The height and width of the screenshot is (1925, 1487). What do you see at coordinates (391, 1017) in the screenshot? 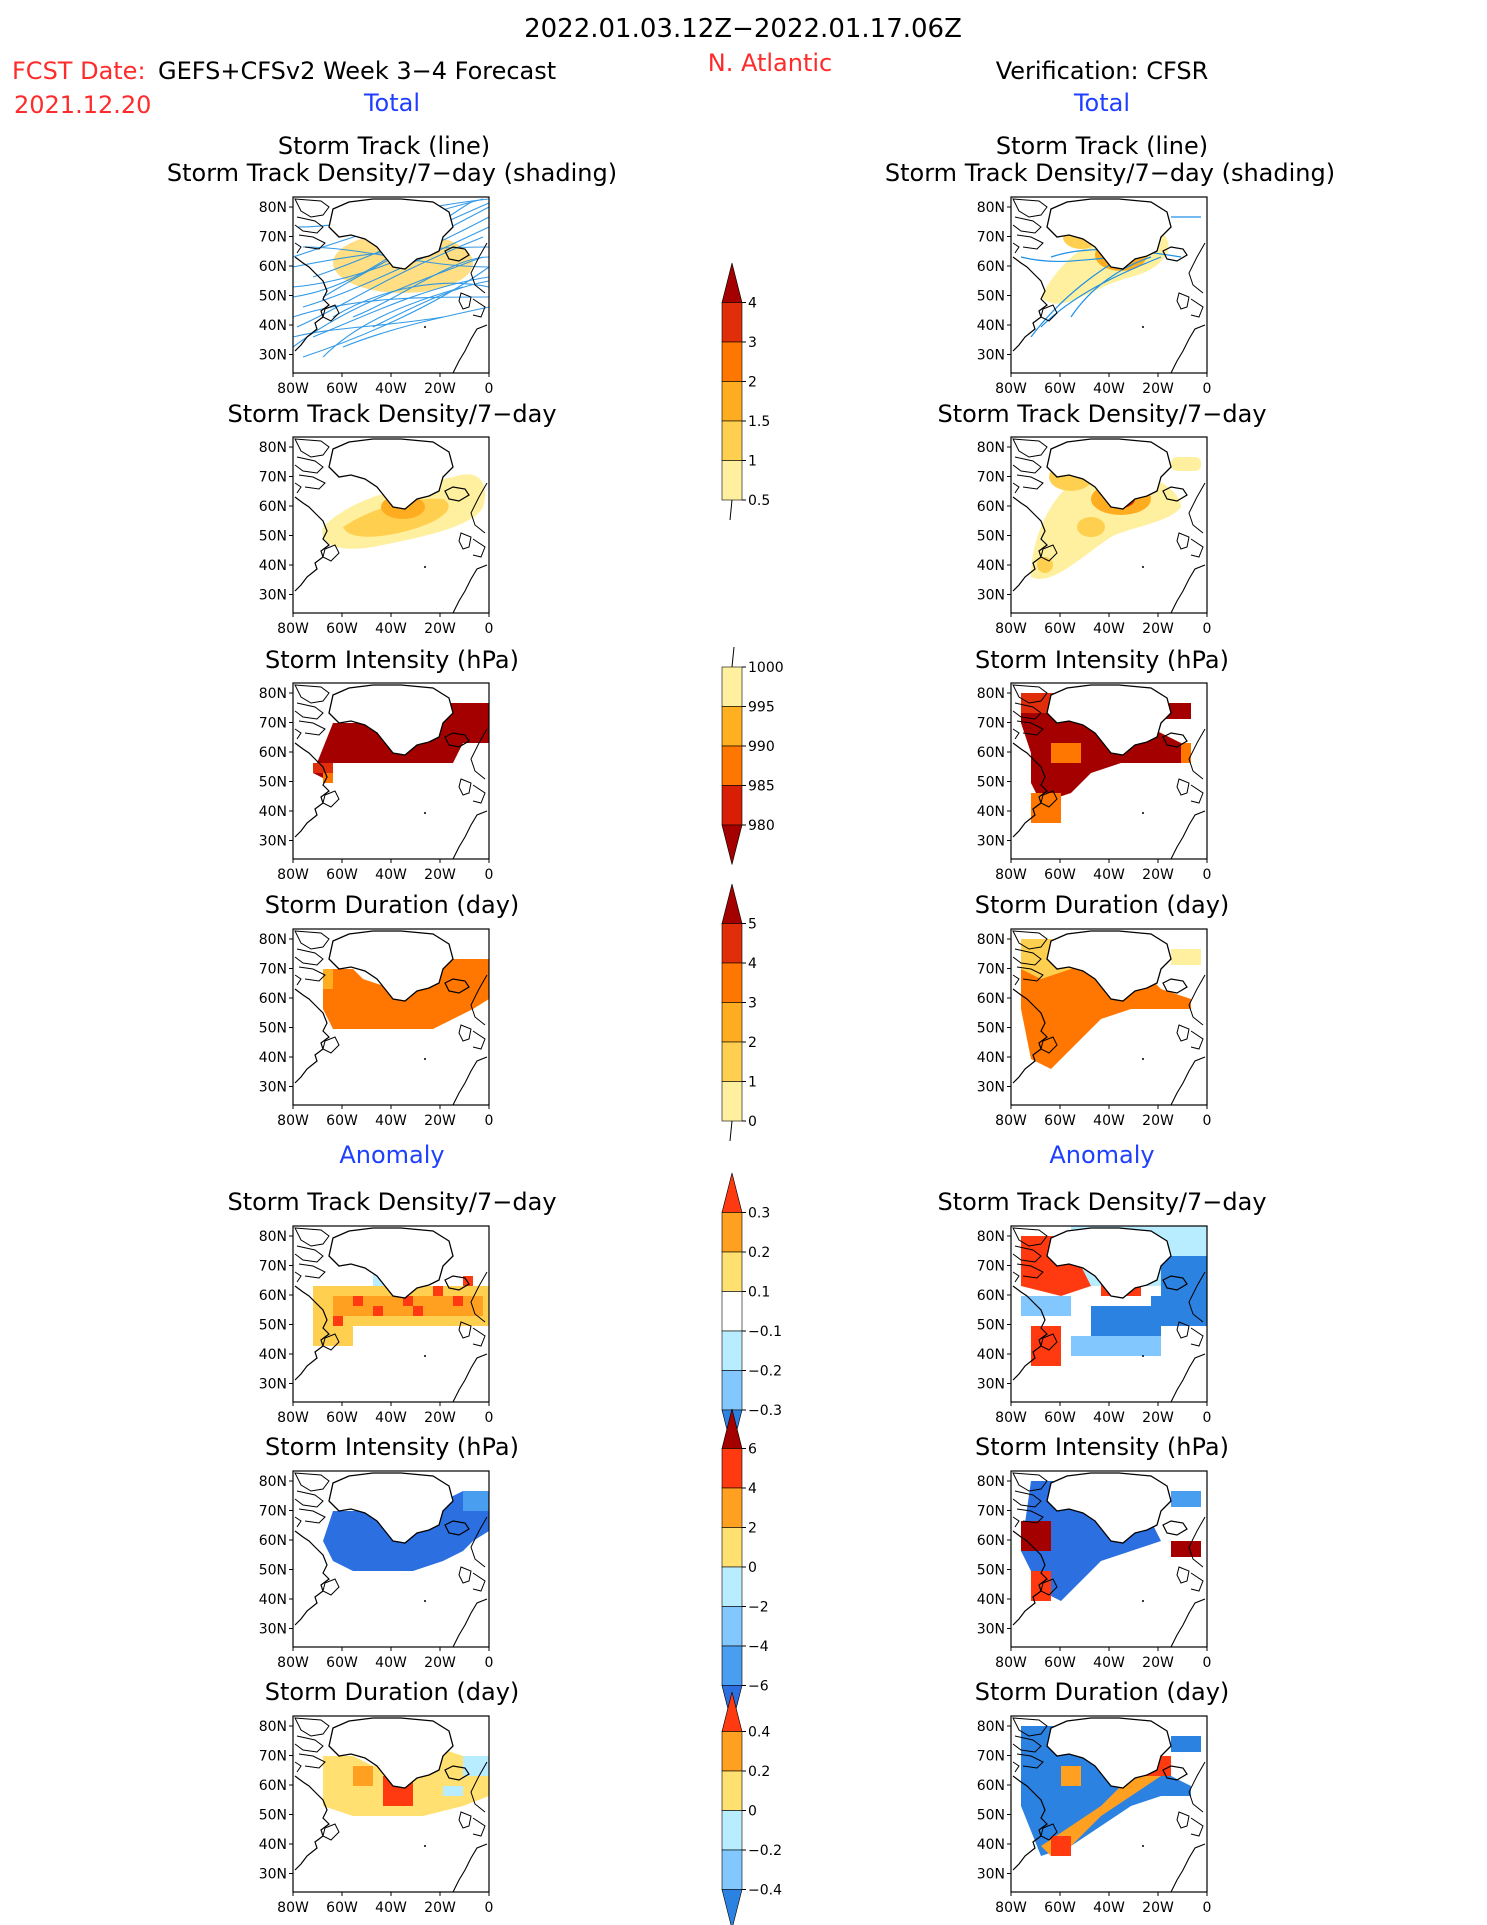
I see `map-duration-forecast` at bounding box center [391, 1017].